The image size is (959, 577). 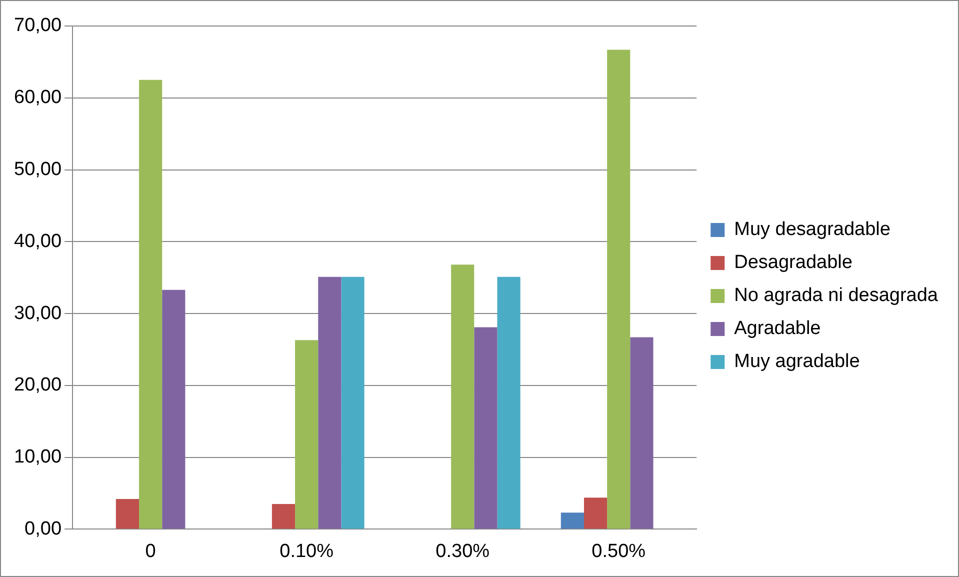 What do you see at coordinates (38, 457) in the screenshot?
I see `y-tick-label: 10,00` at bounding box center [38, 457].